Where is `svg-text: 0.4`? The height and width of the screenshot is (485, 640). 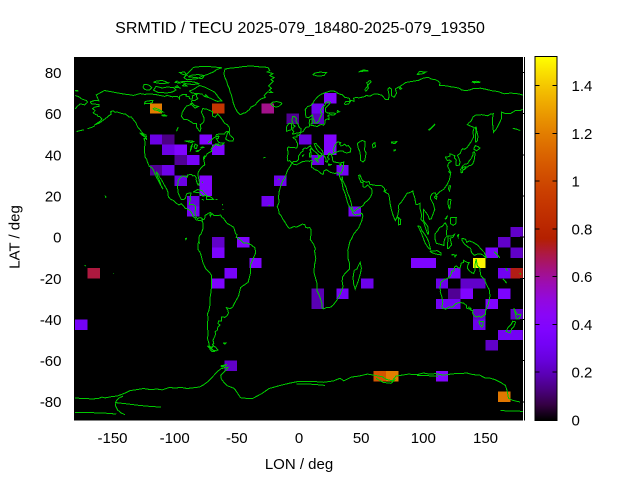
svg-text: 0.4 is located at coordinates (582, 325).